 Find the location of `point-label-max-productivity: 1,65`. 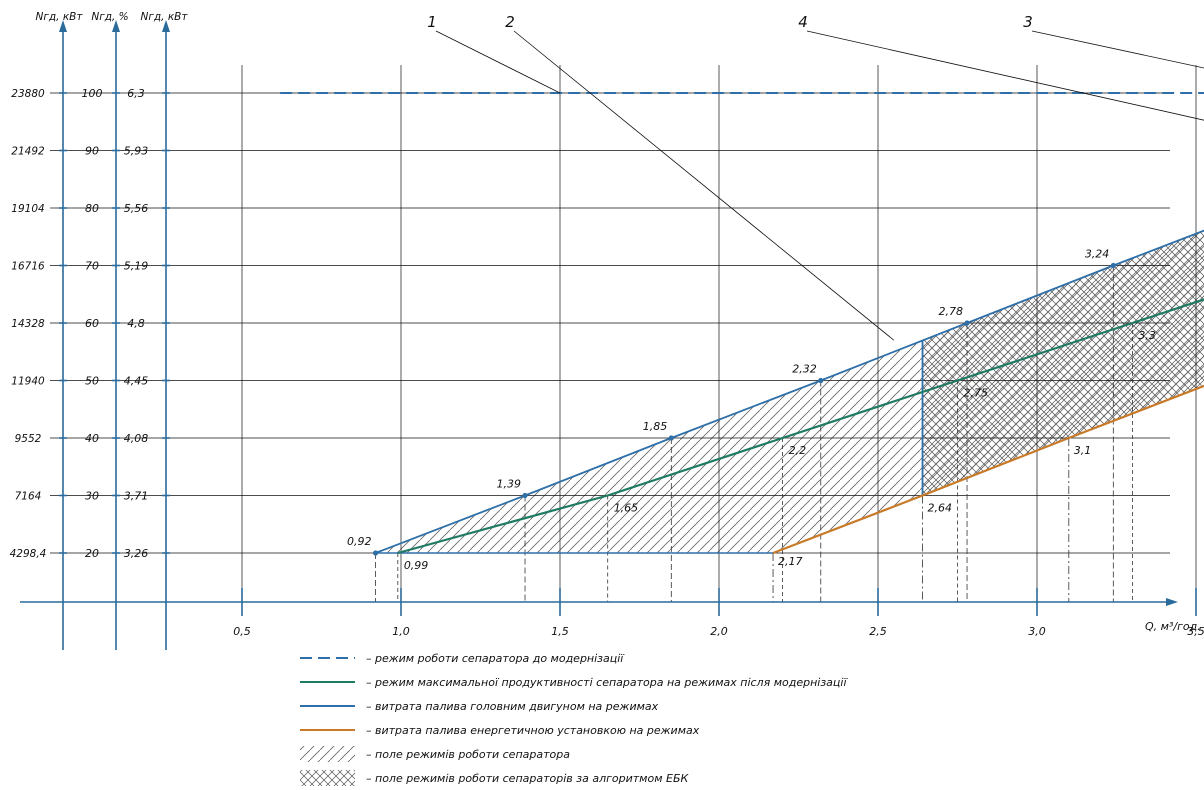

point-label-max-productivity: 1,65 is located at coordinates (626, 508).